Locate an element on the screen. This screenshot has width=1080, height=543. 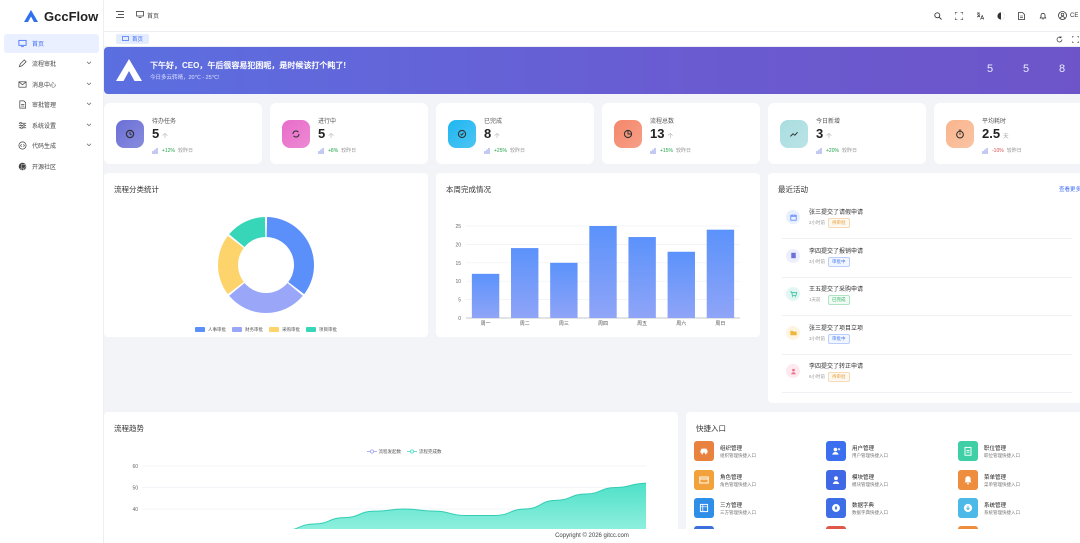
legend-item: 流程完成数 is located at coordinates (424, 452).